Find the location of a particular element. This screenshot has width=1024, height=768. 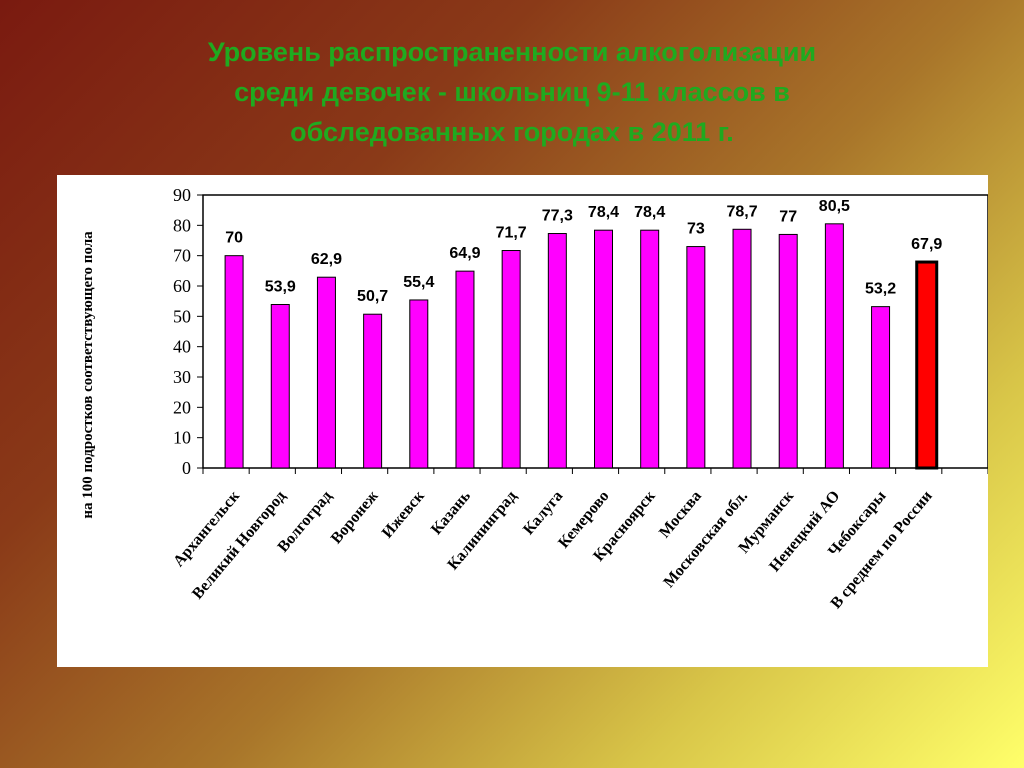

y-axis-label: на 100 подростков соответствующего пола is located at coordinates (88, 375).